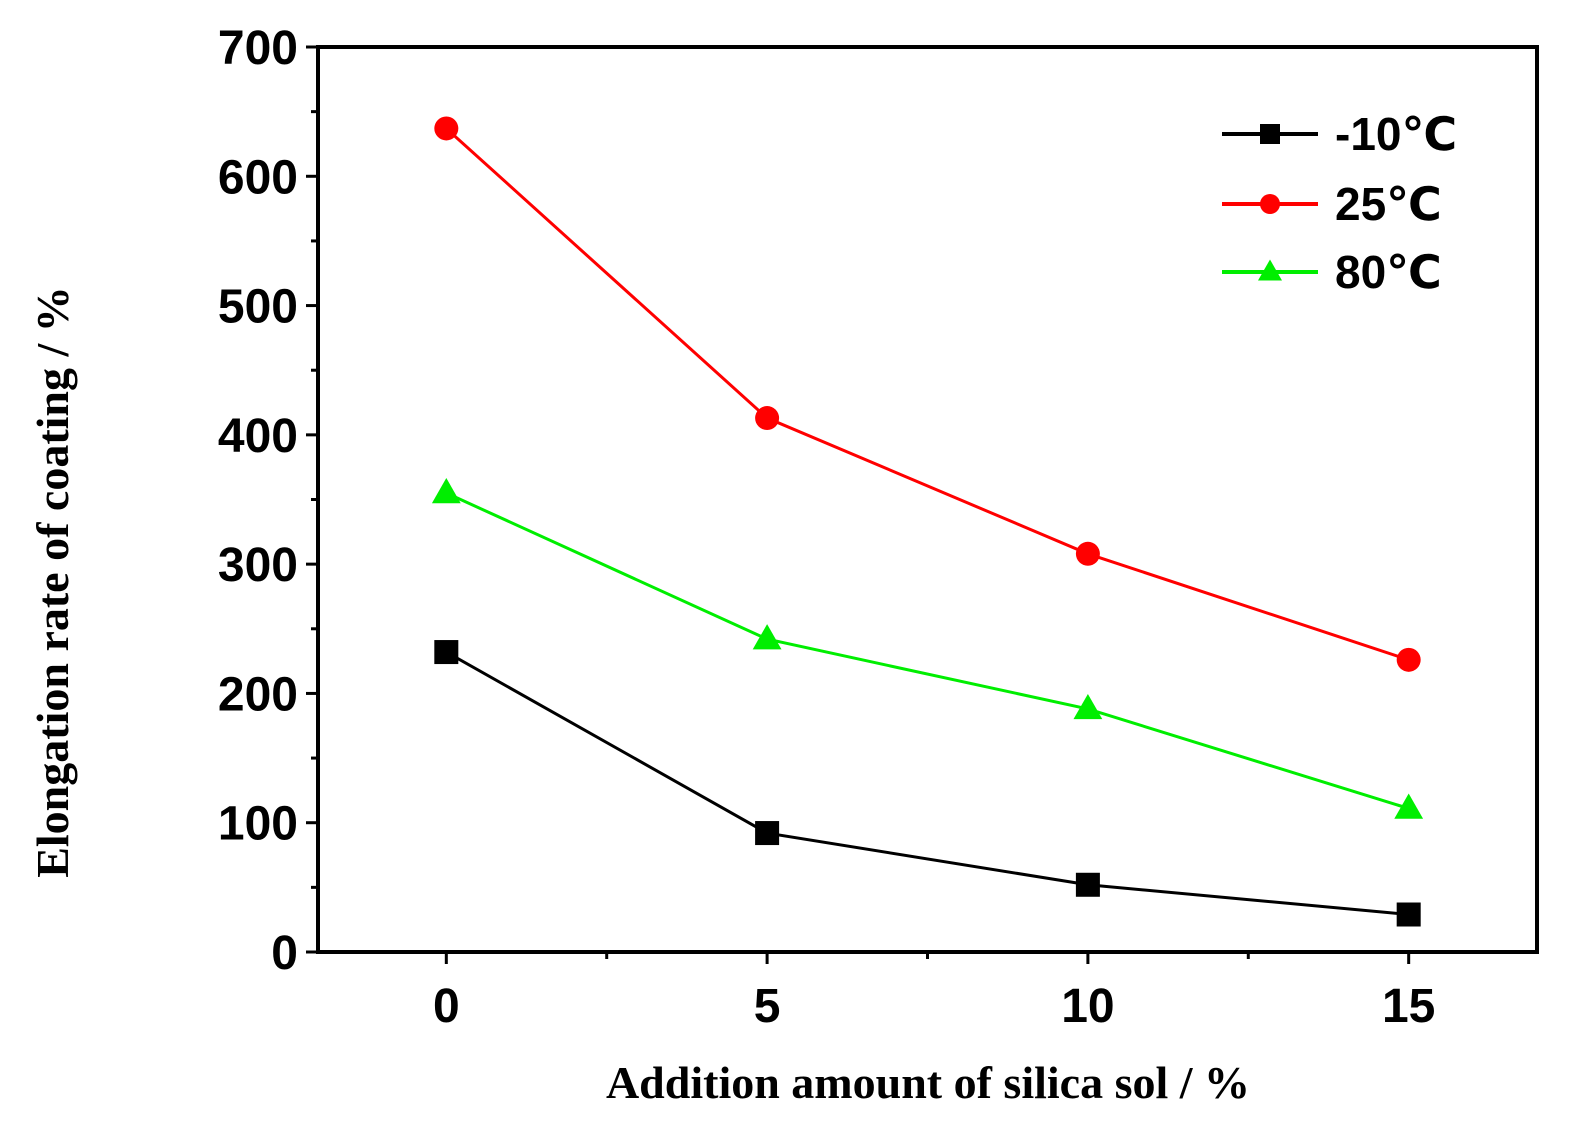 The image size is (1571, 1130). I want to click on y-tick-label: 200, so click(258, 694).